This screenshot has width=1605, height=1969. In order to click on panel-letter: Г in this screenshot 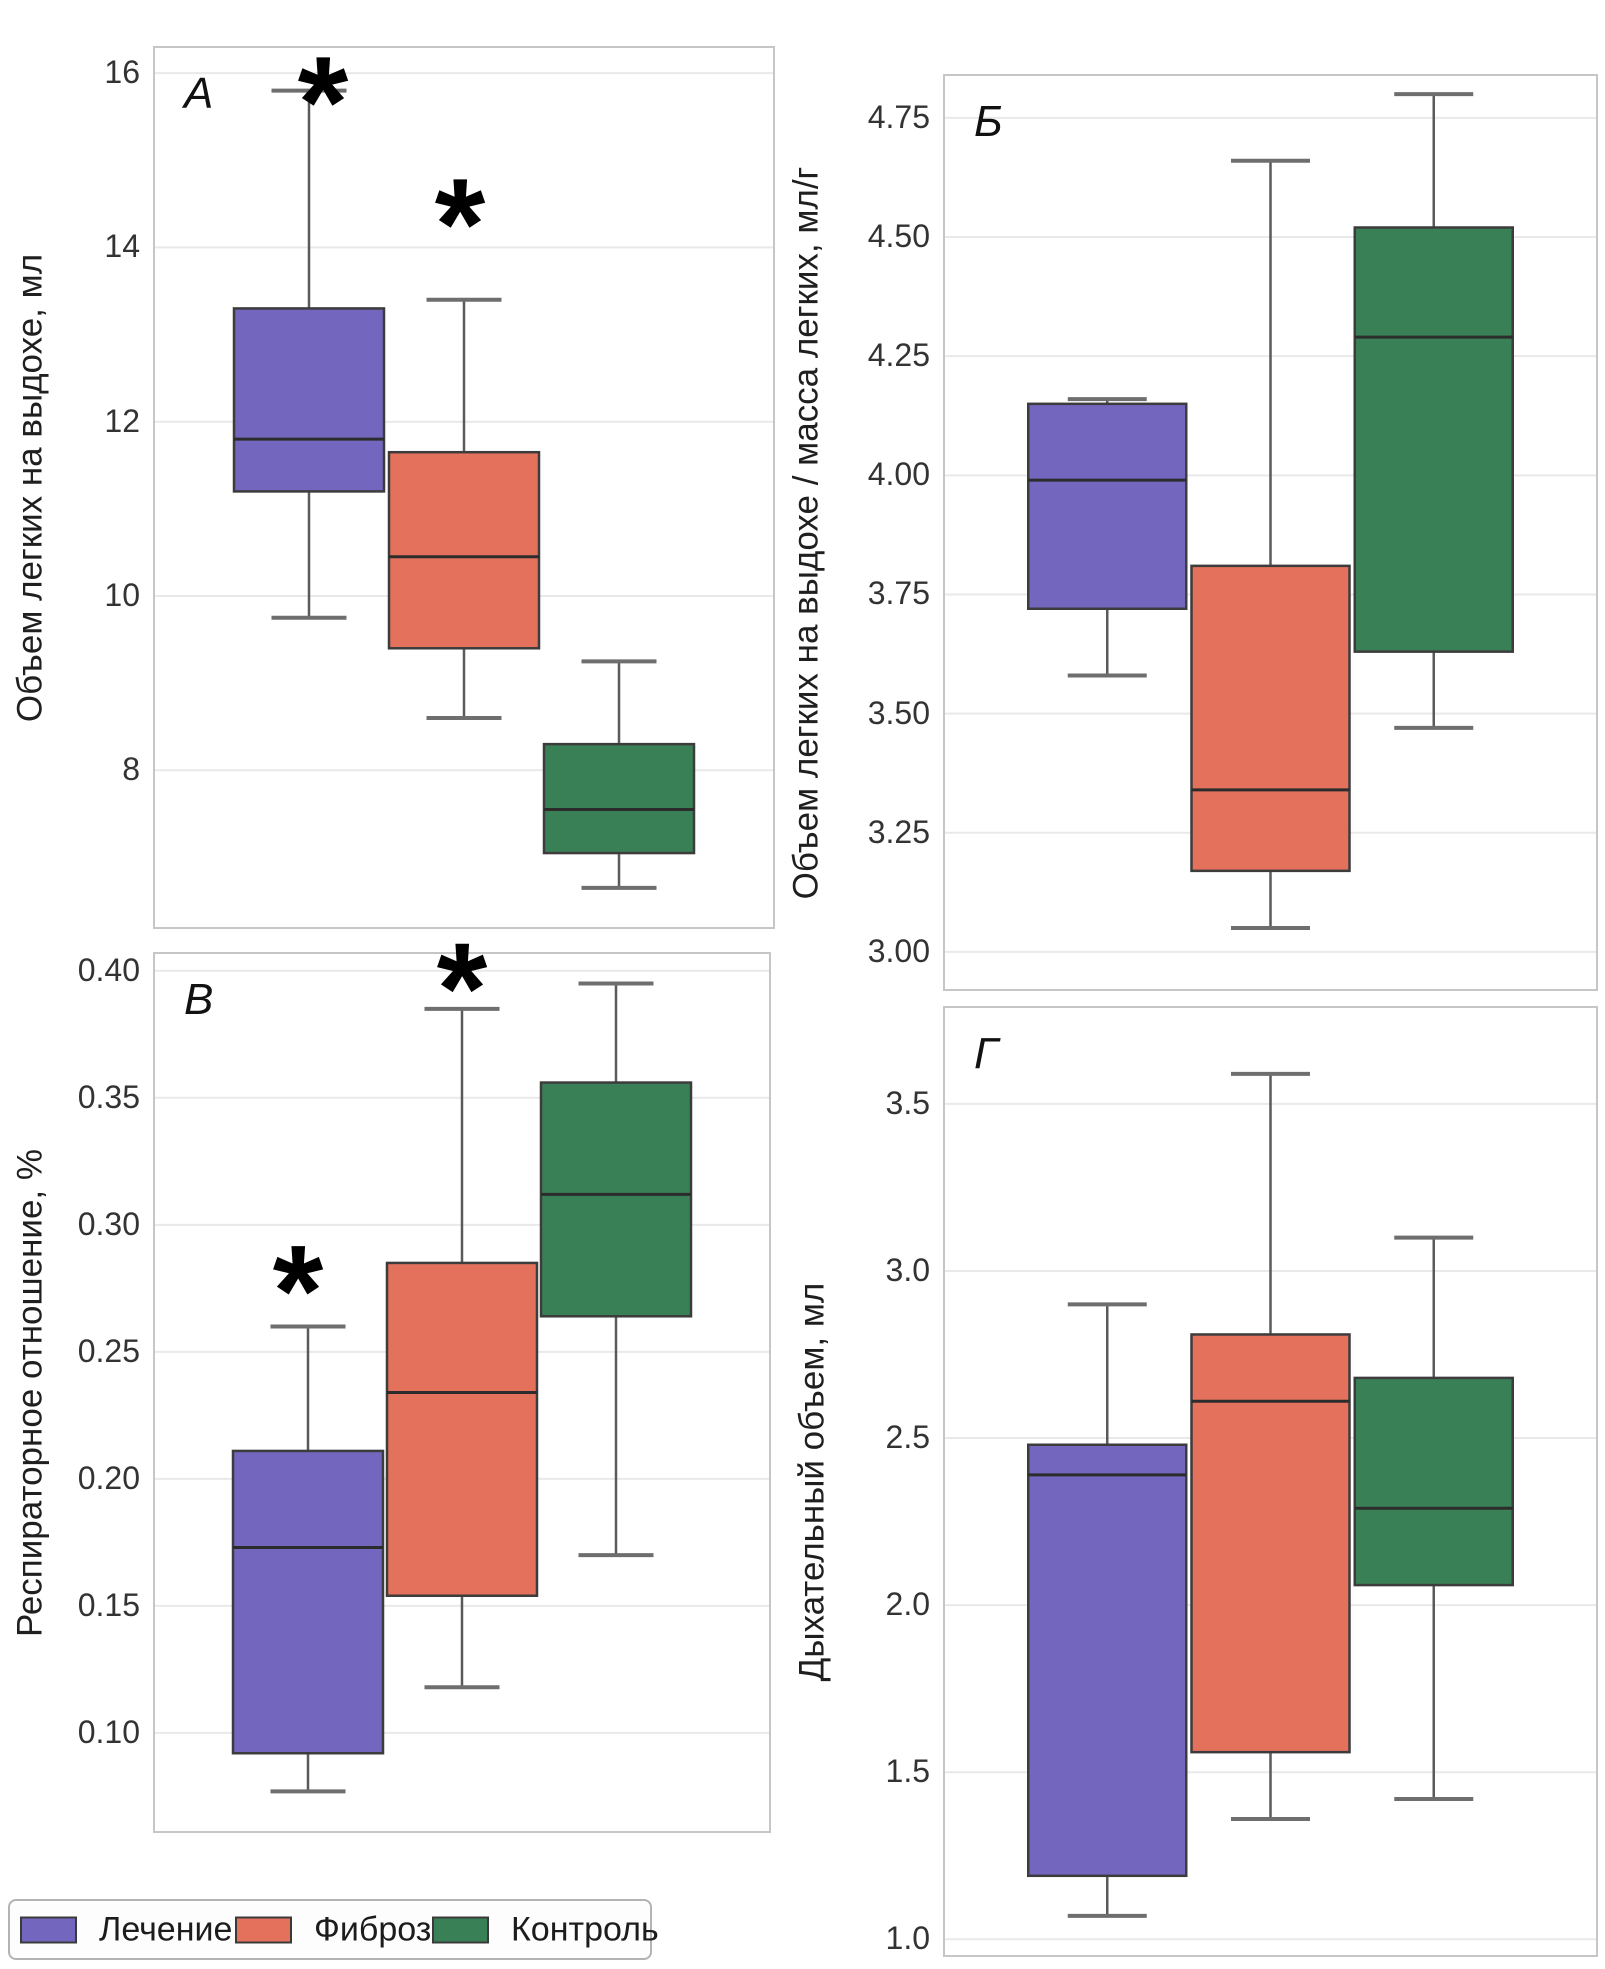, I will do `click(986, 1053)`.